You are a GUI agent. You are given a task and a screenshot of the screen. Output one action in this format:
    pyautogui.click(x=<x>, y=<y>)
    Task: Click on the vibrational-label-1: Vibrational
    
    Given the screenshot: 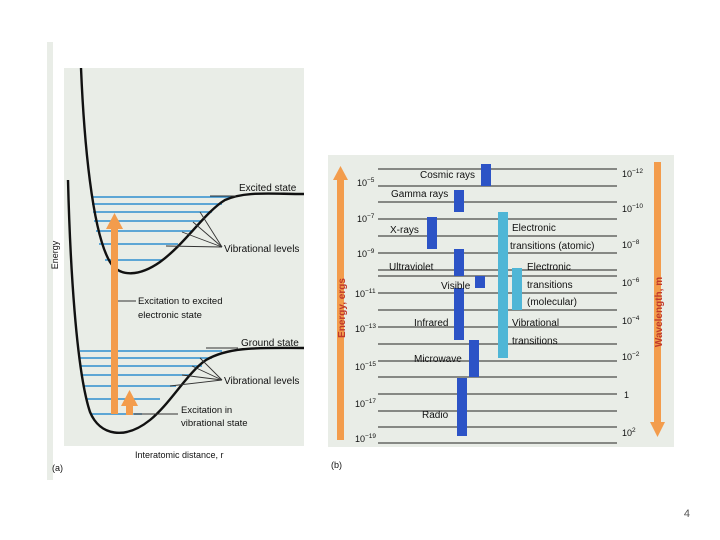 What is the action you would take?
    pyautogui.click(x=535, y=323)
    